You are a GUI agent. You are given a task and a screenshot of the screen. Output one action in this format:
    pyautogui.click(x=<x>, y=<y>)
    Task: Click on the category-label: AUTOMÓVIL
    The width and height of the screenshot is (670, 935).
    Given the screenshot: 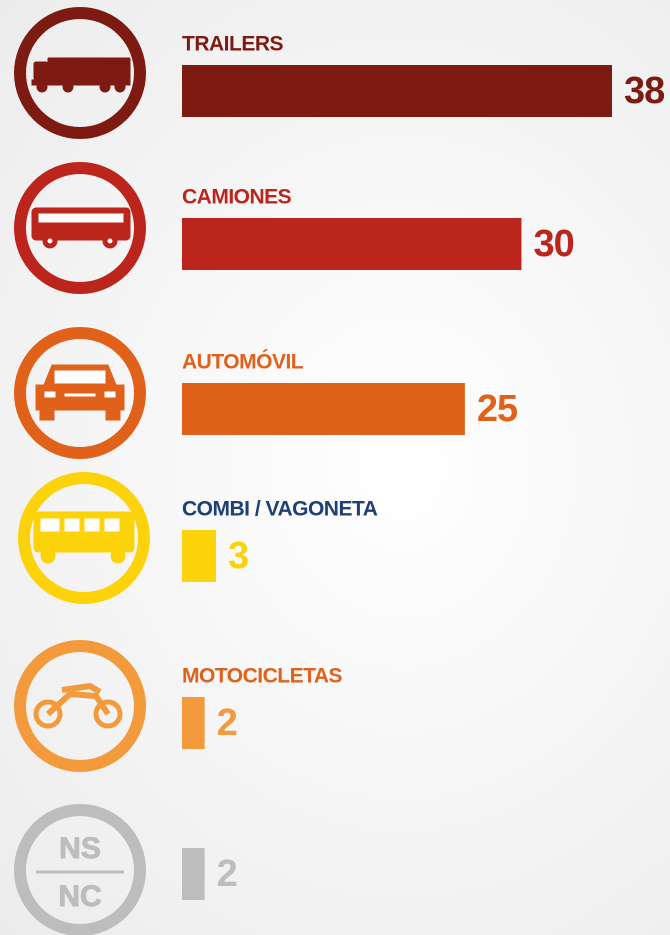 What is the action you would take?
    pyautogui.click(x=243, y=362)
    